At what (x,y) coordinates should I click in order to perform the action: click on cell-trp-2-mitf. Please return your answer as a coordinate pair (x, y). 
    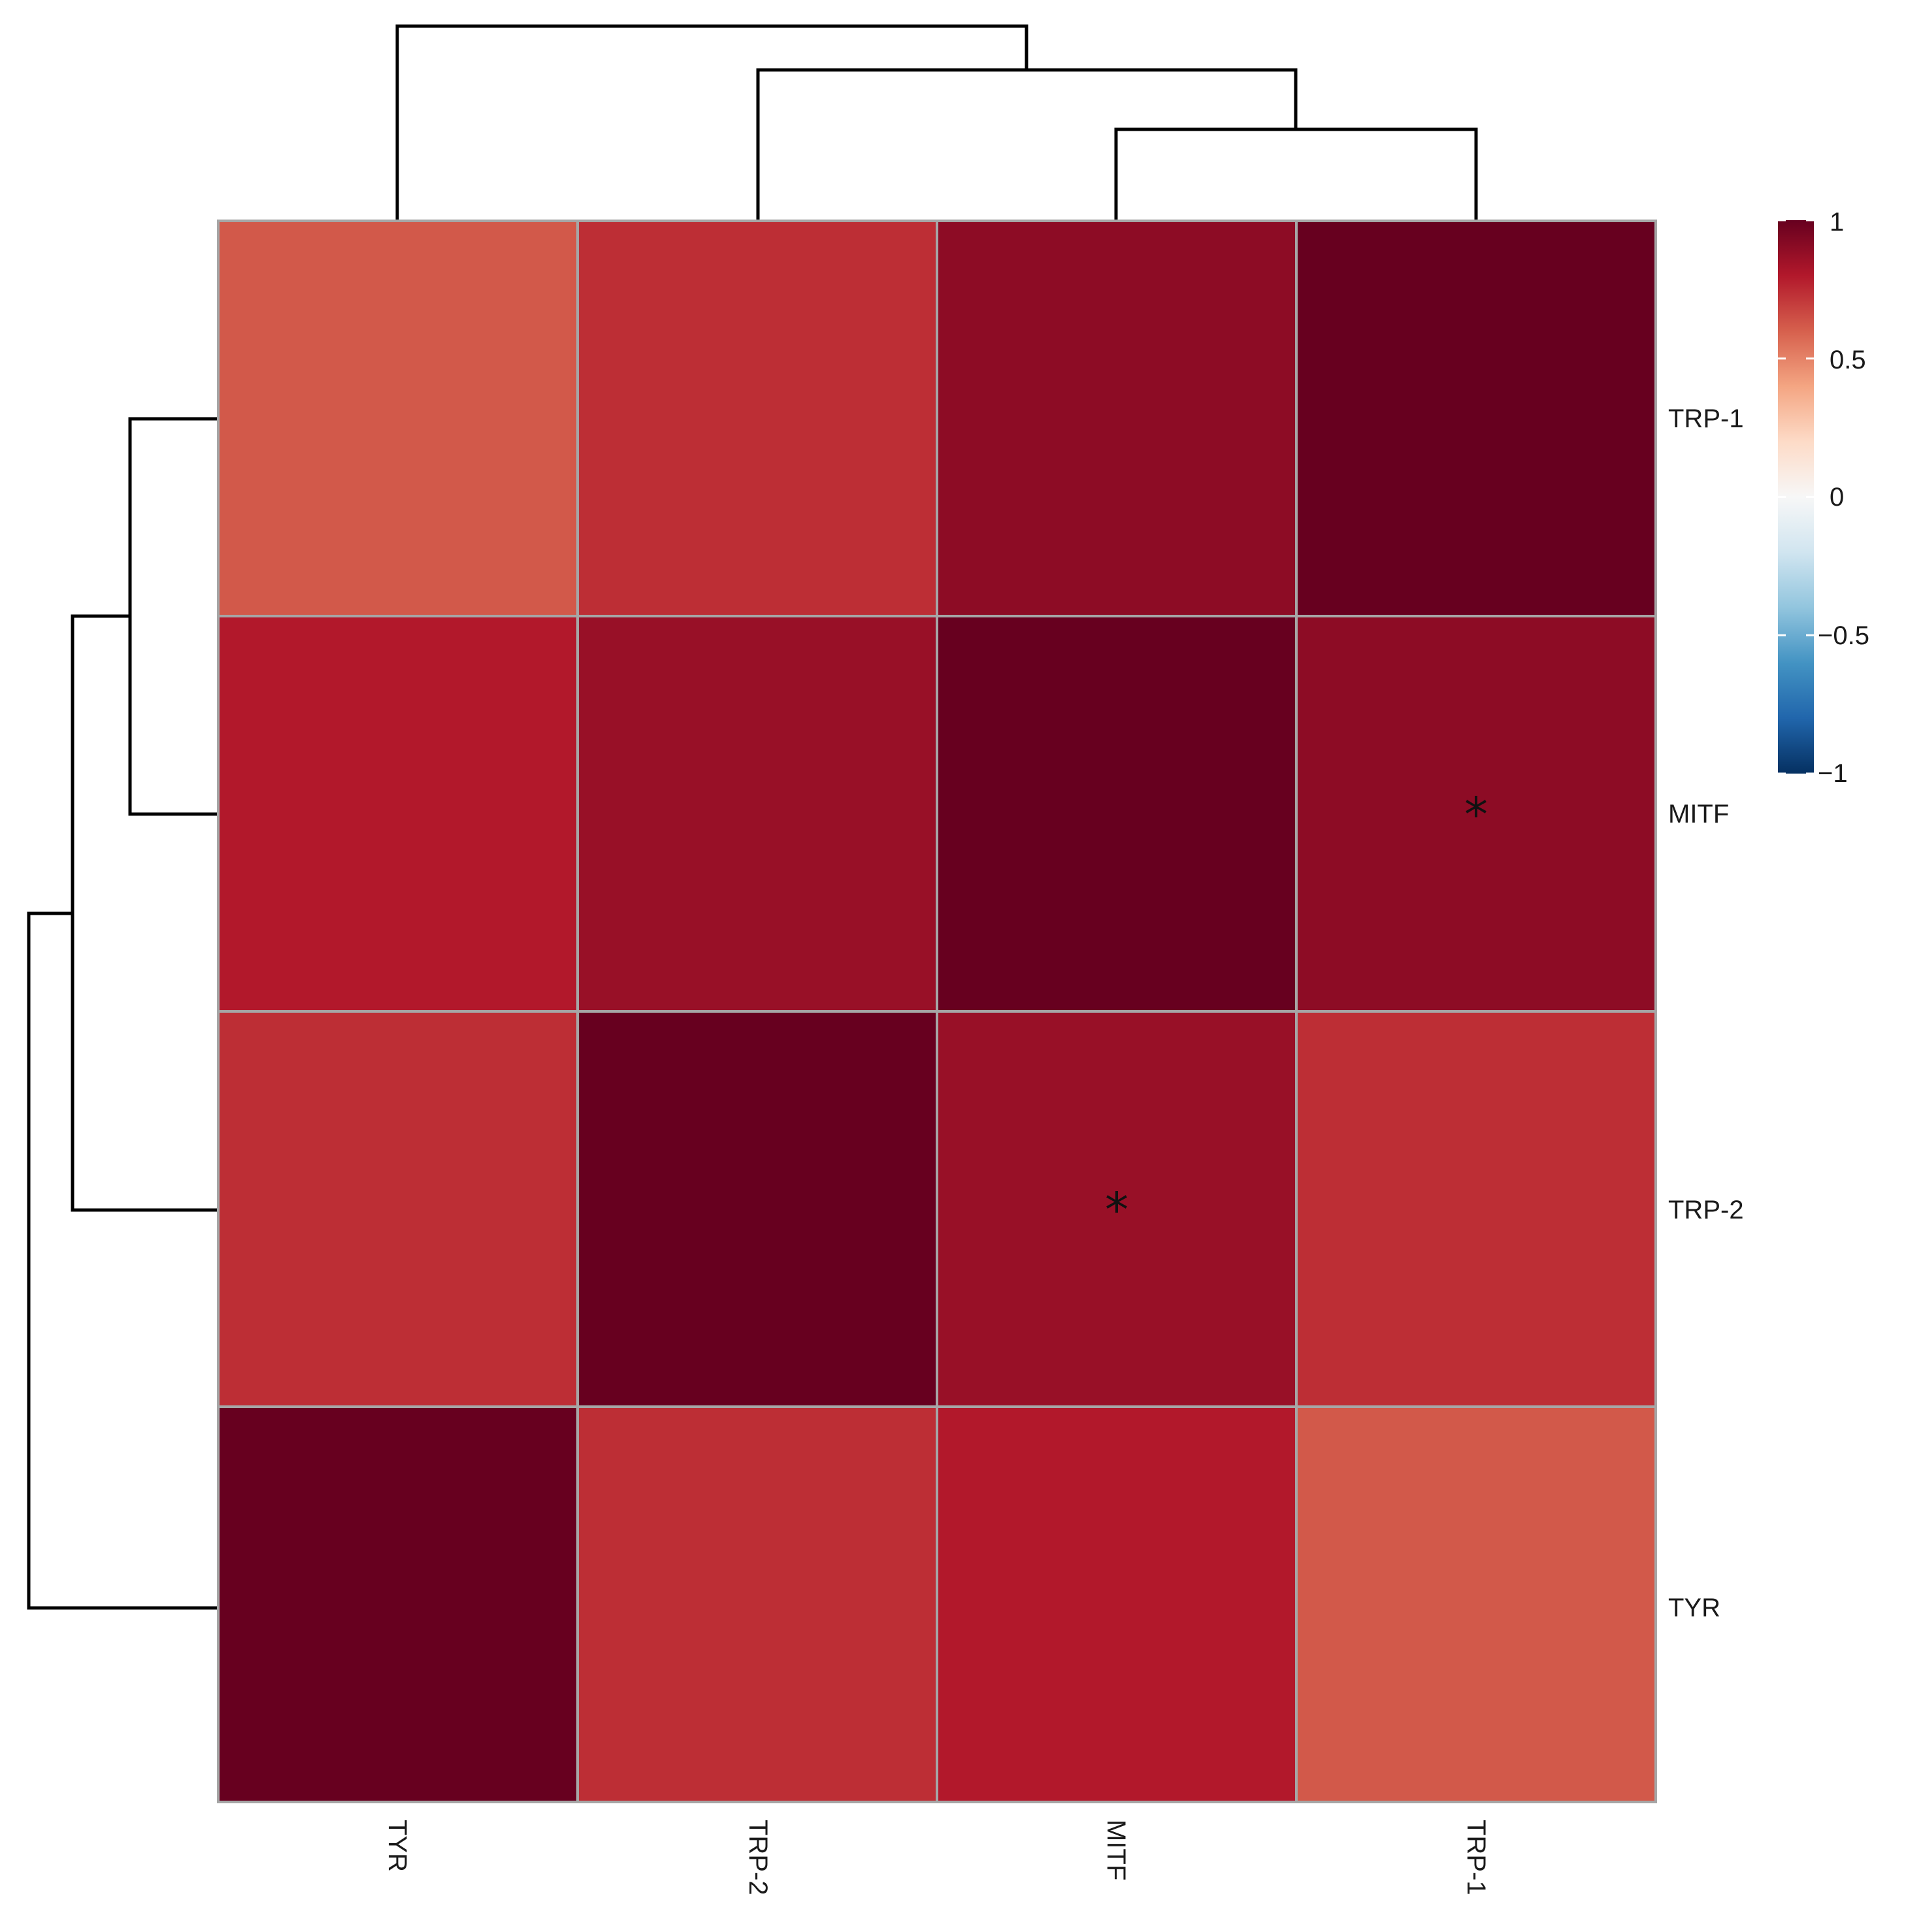
    Looking at the image, I should click on (1117, 1209).